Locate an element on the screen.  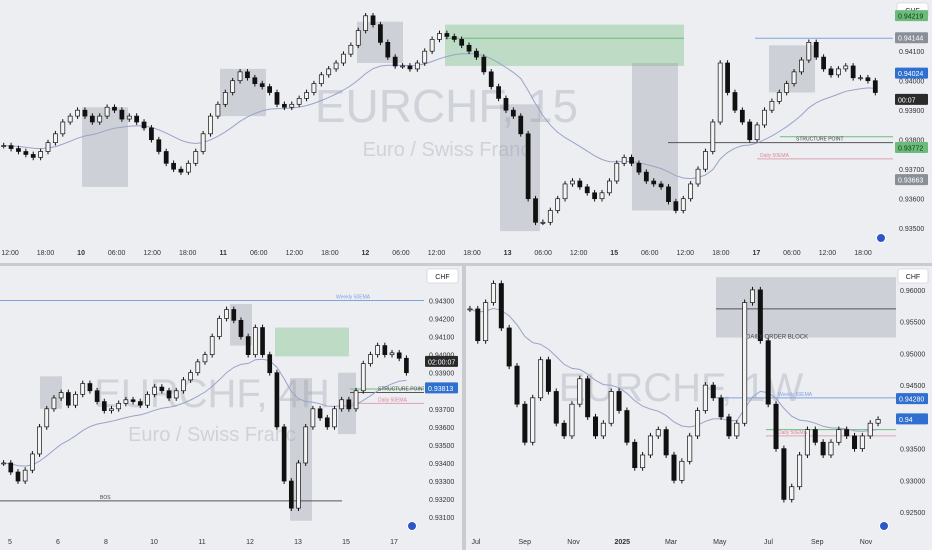
time-tick-label: 10 is located at coordinates (154, 542).